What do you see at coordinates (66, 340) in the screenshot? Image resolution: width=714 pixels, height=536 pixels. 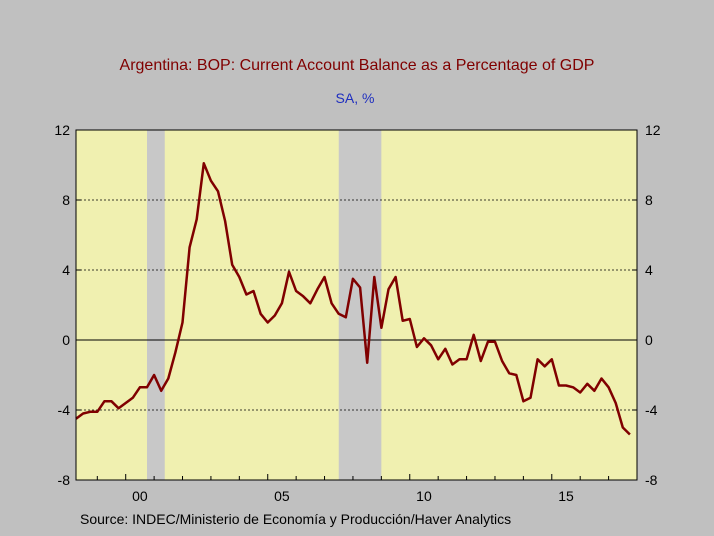 I see `y-tick-label-left-0: 0` at bounding box center [66, 340].